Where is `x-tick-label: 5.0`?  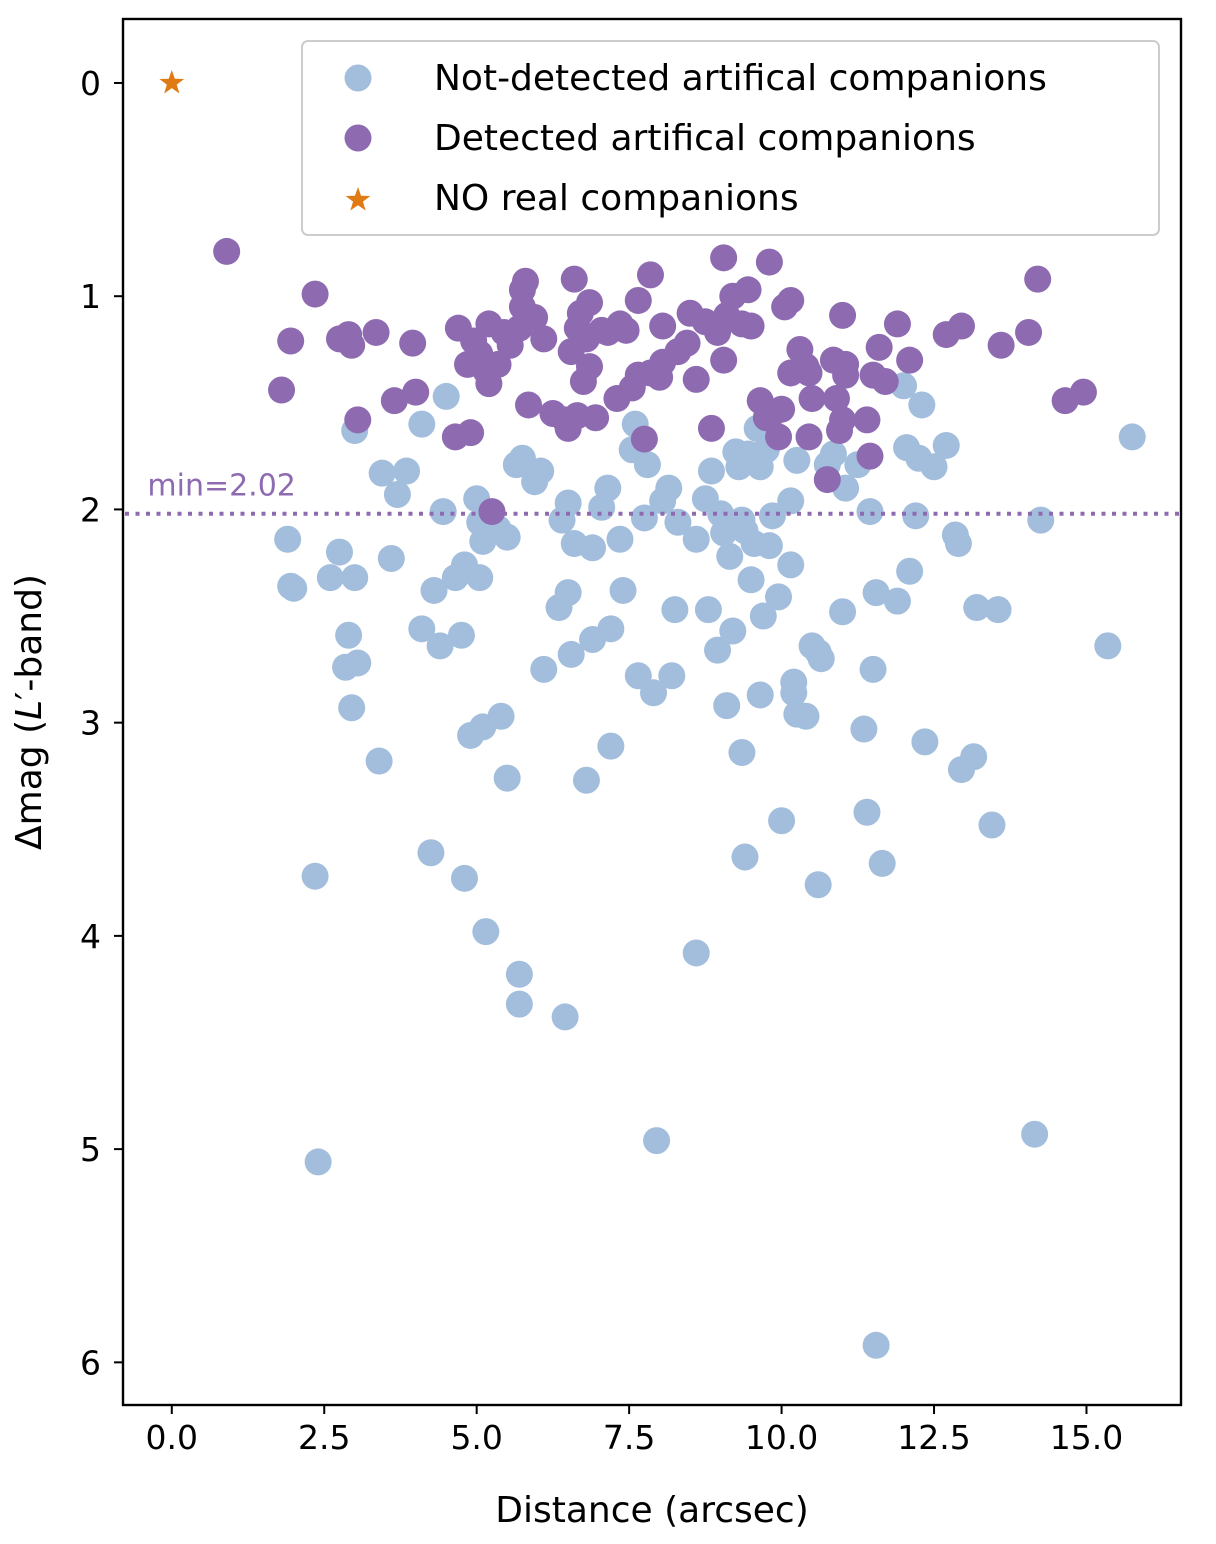
x-tick-label: 5.0 is located at coordinates (476, 1437).